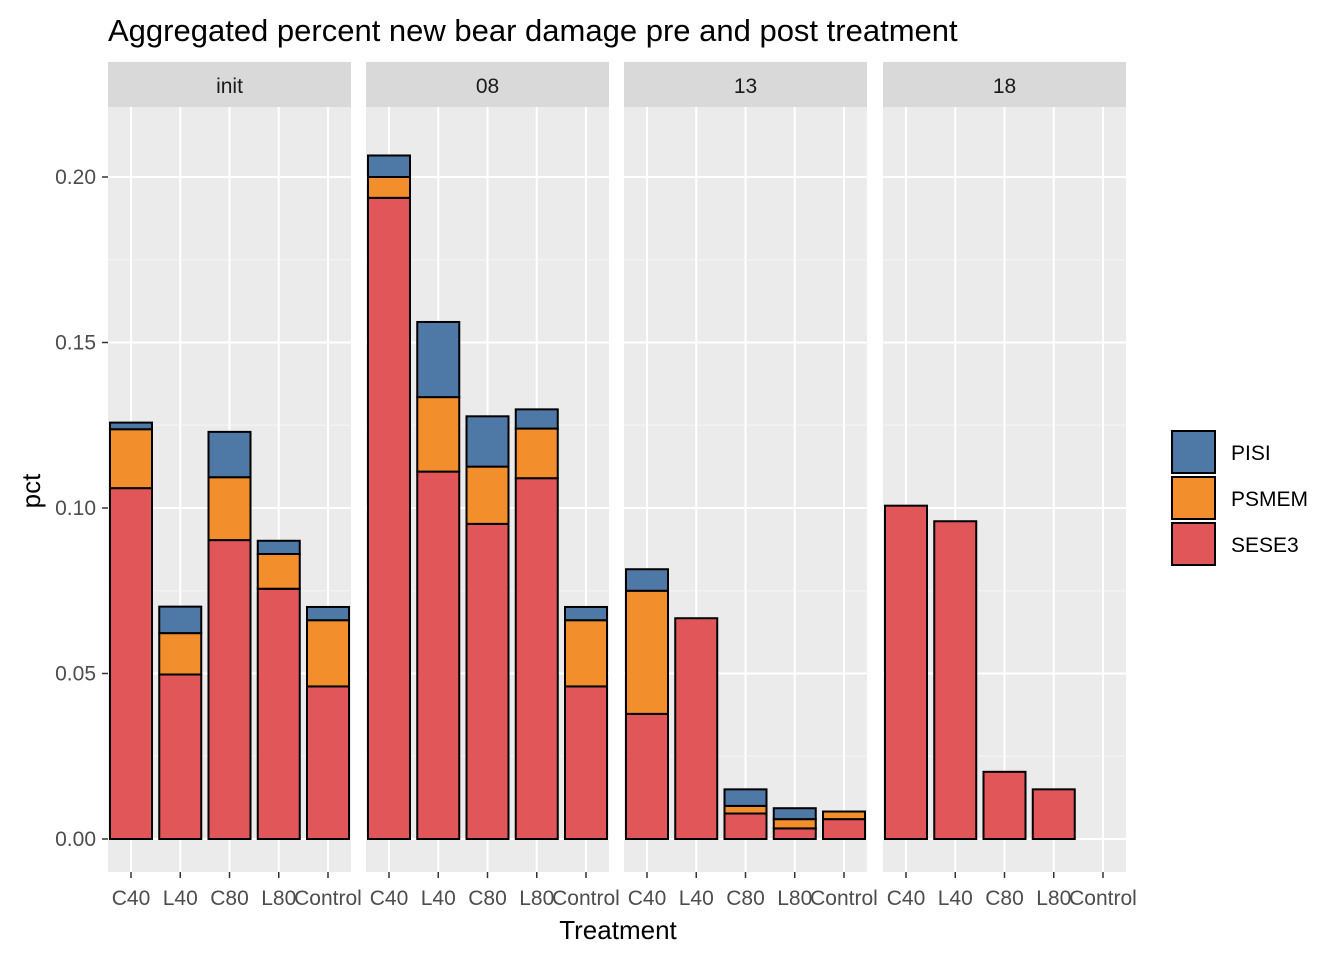 The image size is (1344, 960). Describe the element at coordinates (75, 343) in the screenshot. I see `y-tick-label: 0.15` at that location.